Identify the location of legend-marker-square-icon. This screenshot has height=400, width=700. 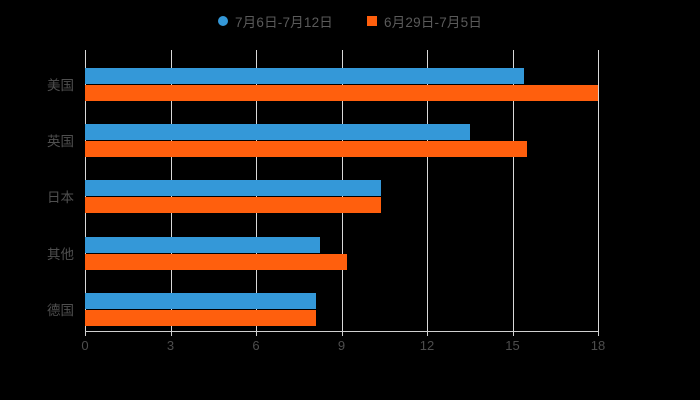
(372, 21).